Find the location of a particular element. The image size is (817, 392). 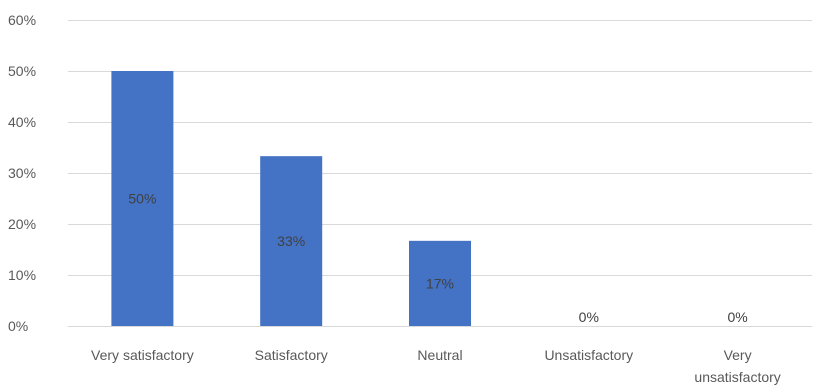

y-axis-tick-labels: 0% 10% 20% 30% 40% 50% 60% is located at coordinates (22, 173).